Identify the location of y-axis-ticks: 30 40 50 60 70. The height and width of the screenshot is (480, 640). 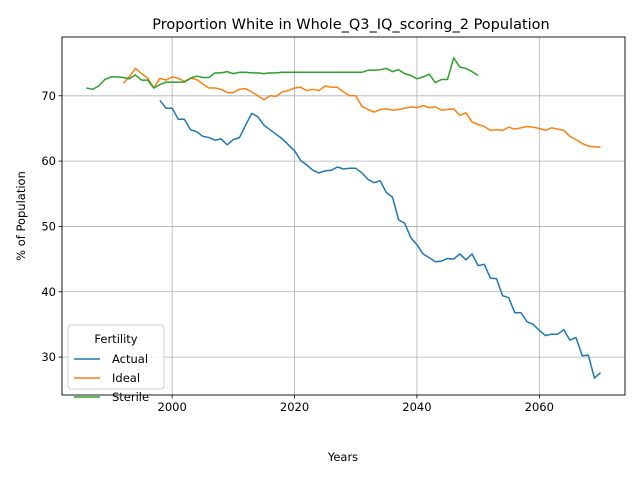
(51, 226).